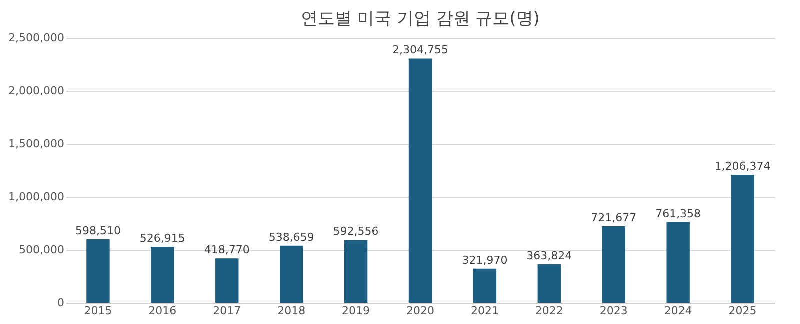 Image resolution: width=800 pixels, height=324 pixels. I want to click on x-tick-label: 2015, so click(98, 311).